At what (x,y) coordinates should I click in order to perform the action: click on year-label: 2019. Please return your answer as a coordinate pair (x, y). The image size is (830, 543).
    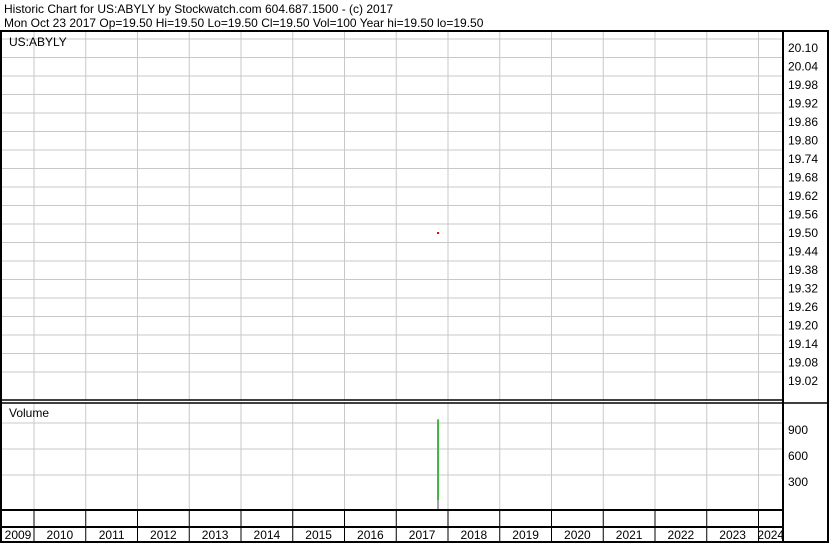
    Looking at the image, I should click on (525, 535).